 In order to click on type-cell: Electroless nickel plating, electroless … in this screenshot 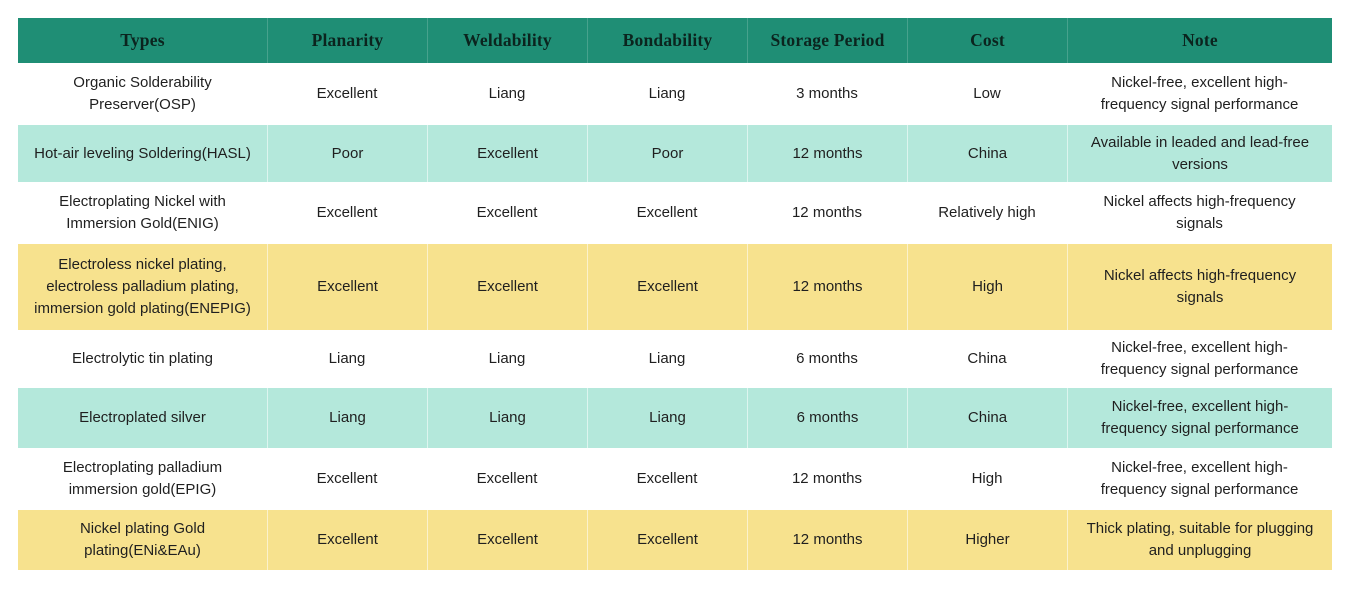, I will do `click(142, 286)`.